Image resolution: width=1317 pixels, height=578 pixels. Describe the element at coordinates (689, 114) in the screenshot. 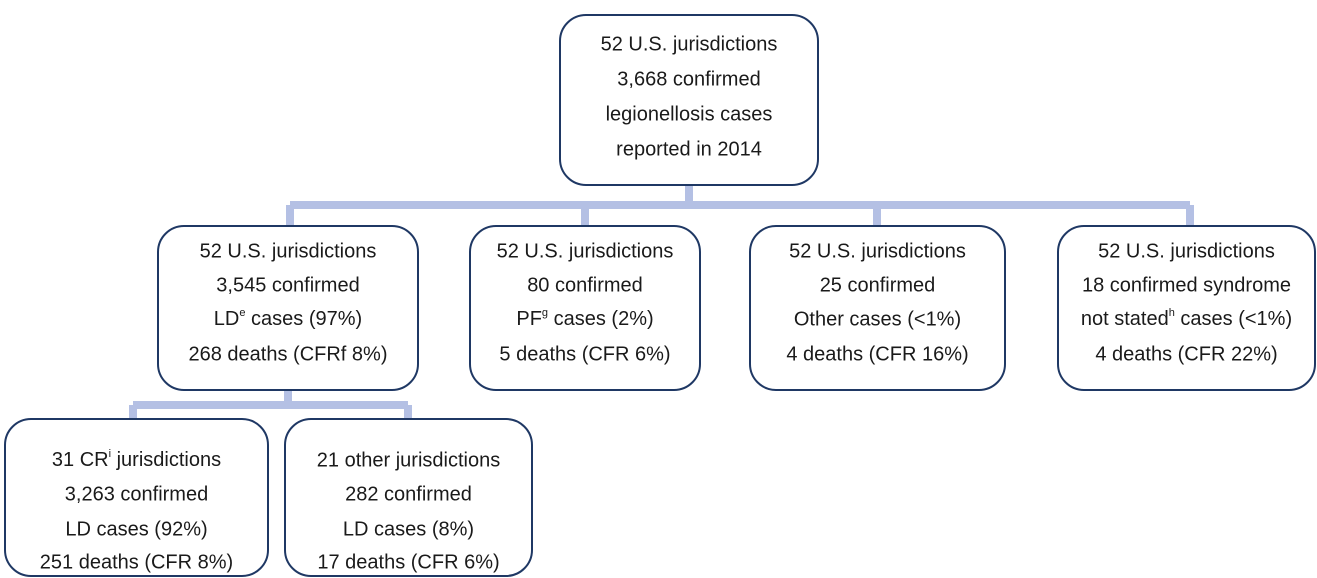

I see `node-text: legionellosis cases` at that location.